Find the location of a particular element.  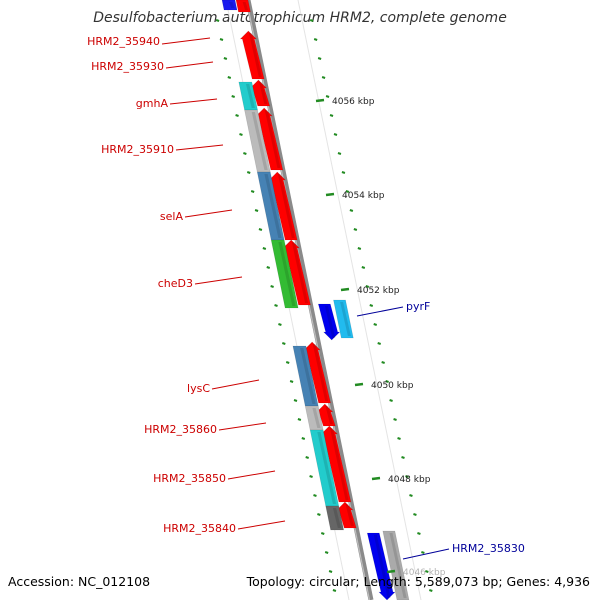

gene-label-hrm2_35850: HRM2_35850 is located at coordinates (189, 478).